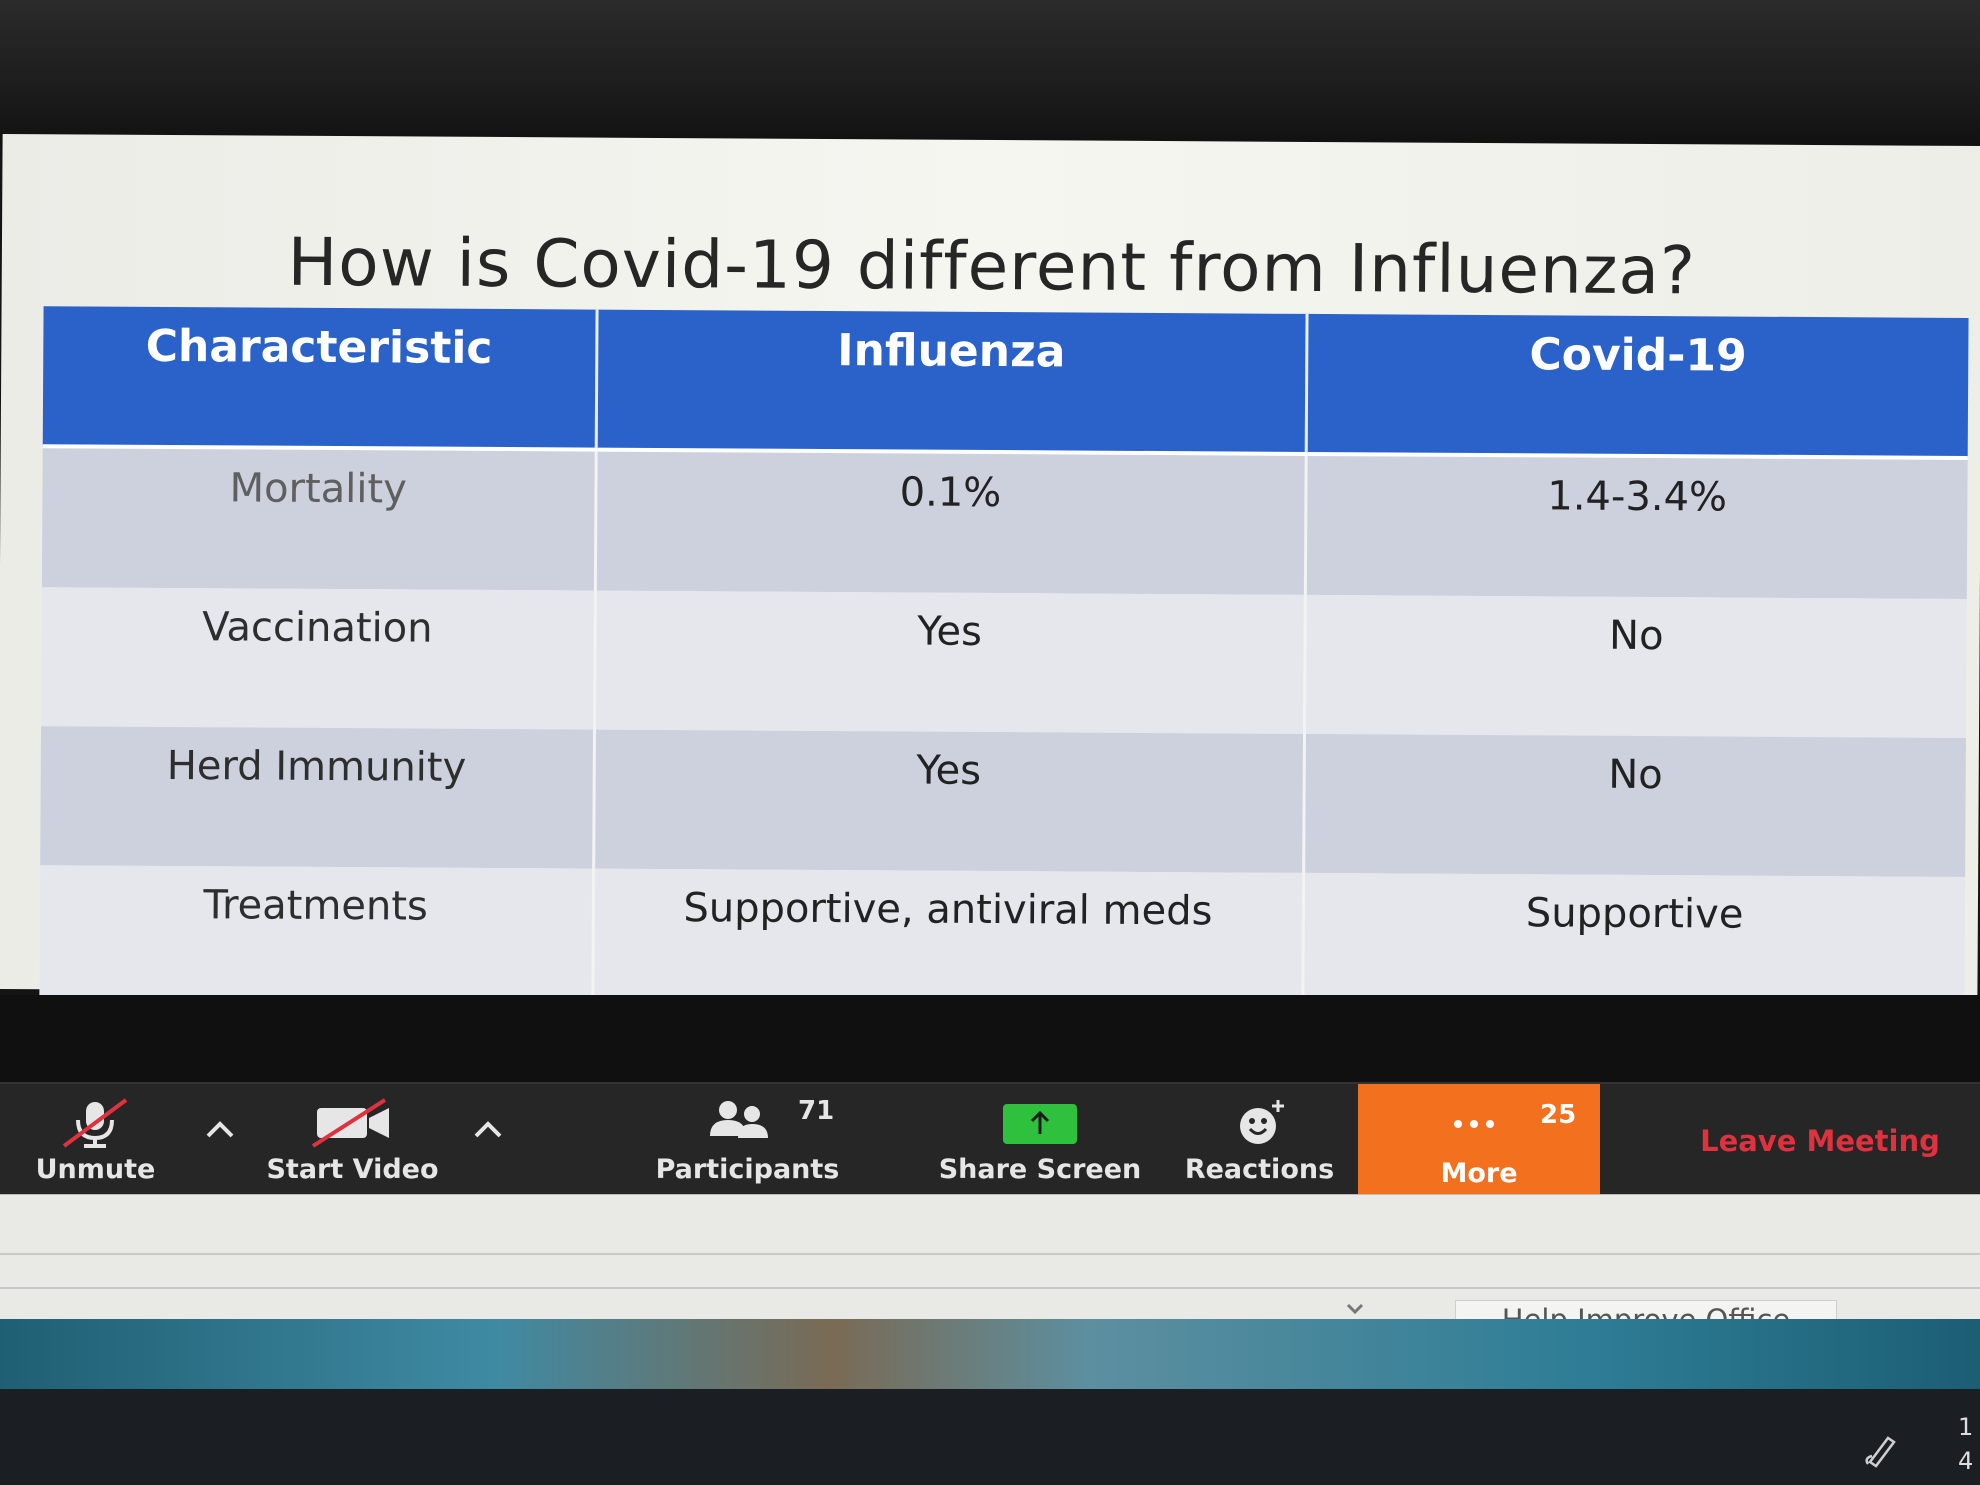 The image size is (1980, 1485). Describe the element at coordinates (739, 1119) in the screenshot. I see `participants-icon` at that location.